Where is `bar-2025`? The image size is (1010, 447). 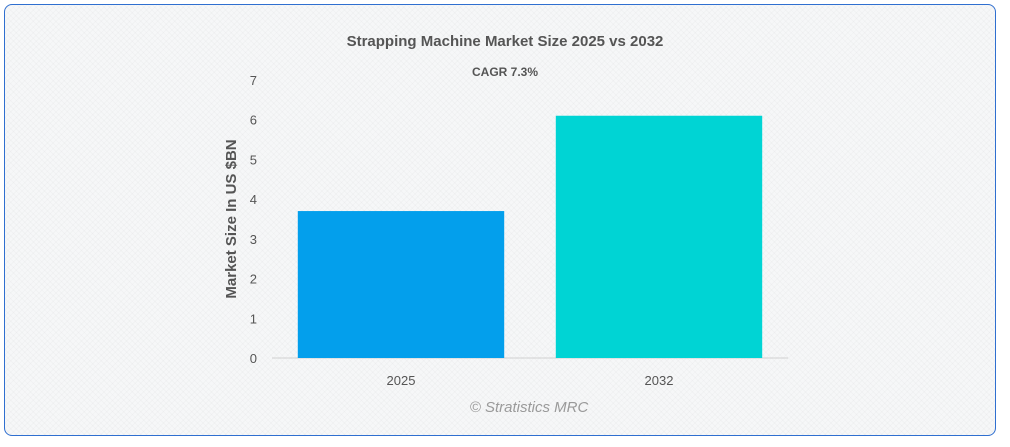
bar-2025 is located at coordinates (401, 284).